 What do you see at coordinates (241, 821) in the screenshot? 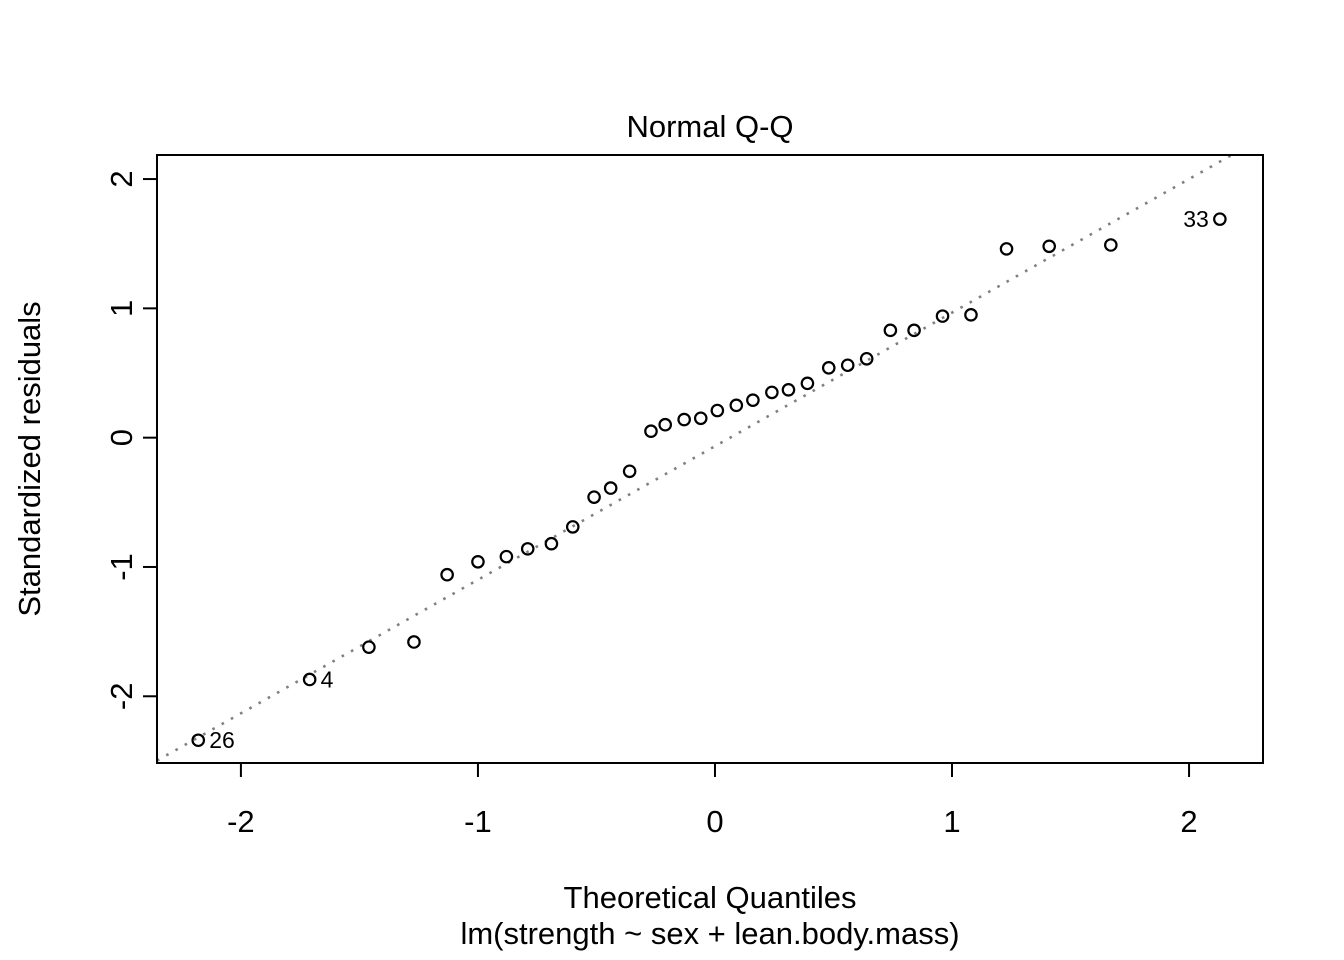
I see `x-axis-tick-label: -2` at bounding box center [241, 821].